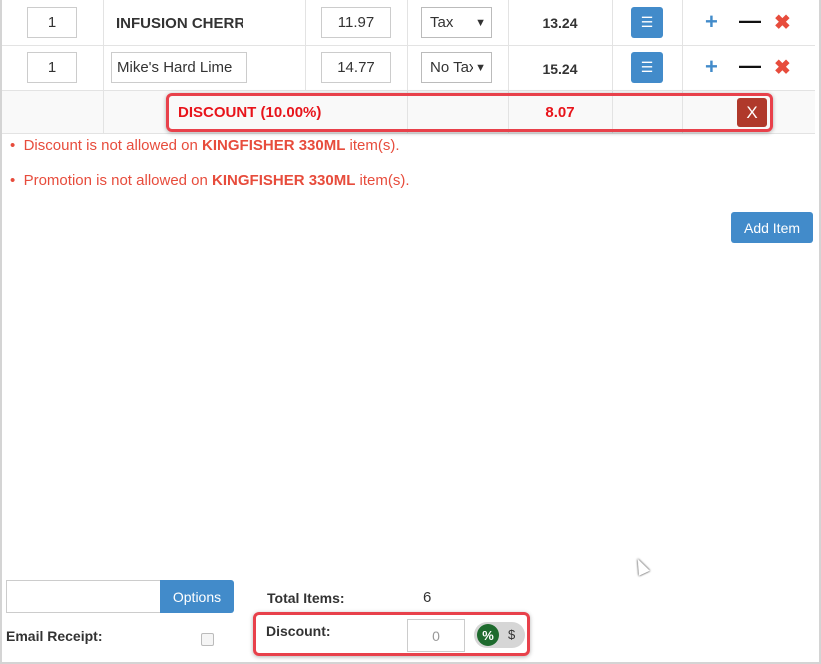  I want to click on item-name: INFUSION CHERRY, so click(179, 23).